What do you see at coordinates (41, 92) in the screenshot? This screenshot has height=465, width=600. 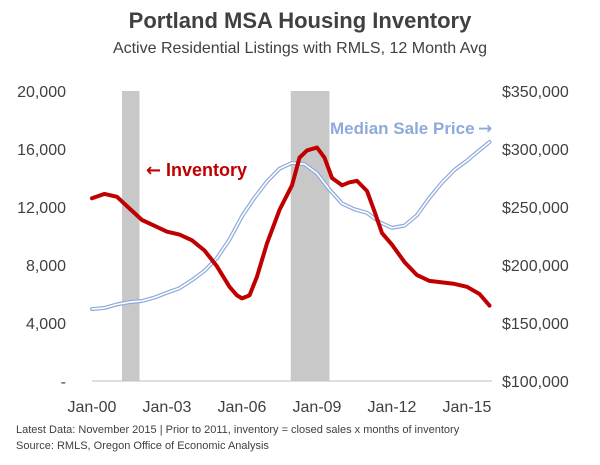 I see `y-left-tick-label: 20,000` at bounding box center [41, 92].